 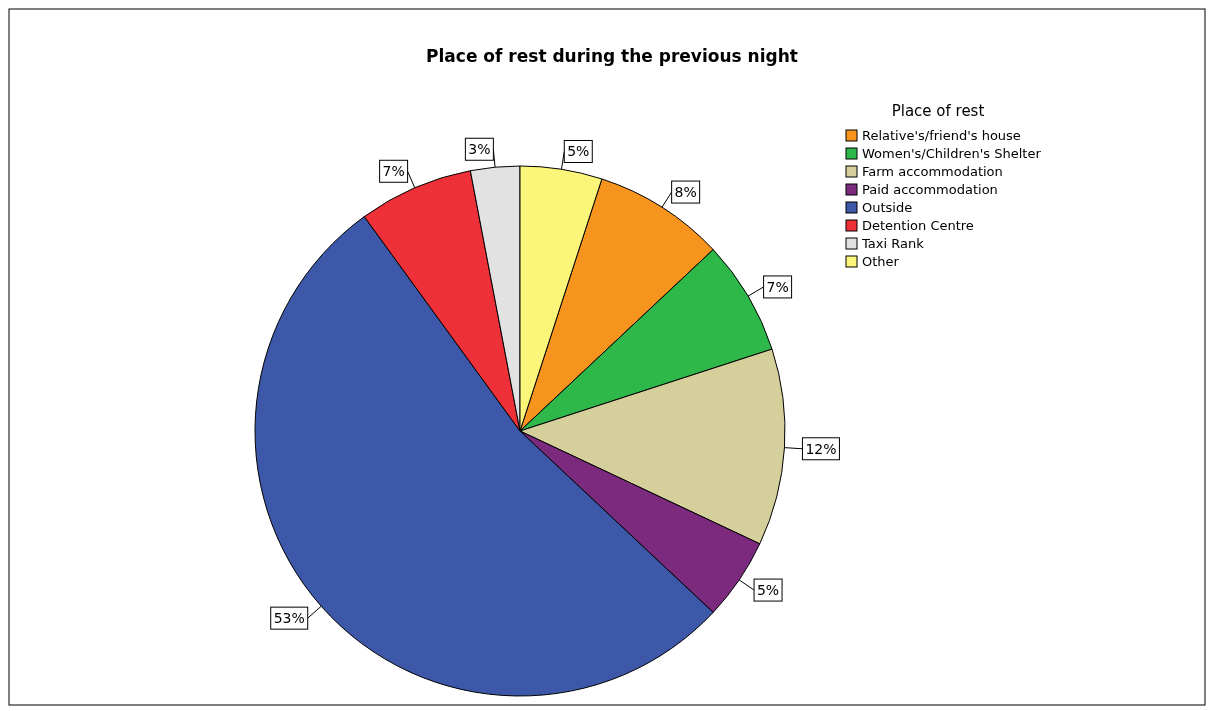 What do you see at coordinates (932, 171) in the screenshot?
I see `legend-label: Farm accommodation` at bounding box center [932, 171].